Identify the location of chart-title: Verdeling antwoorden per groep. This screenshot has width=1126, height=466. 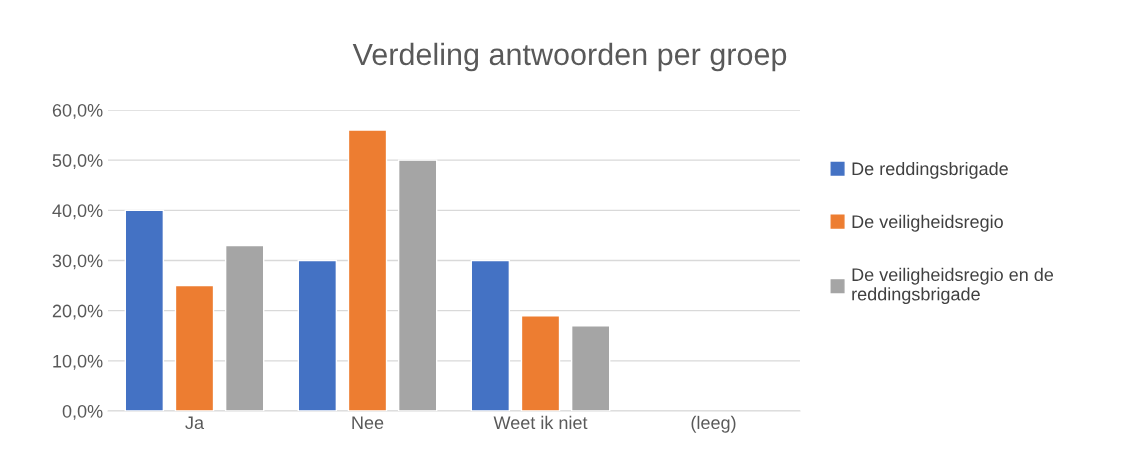
(569, 57).